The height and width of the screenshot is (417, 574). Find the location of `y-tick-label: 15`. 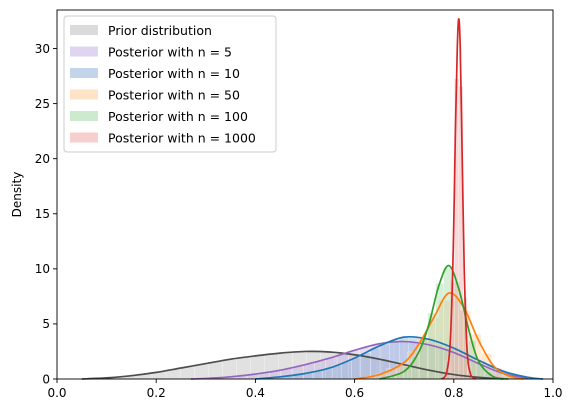

y-tick-label: 15 is located at coordinates (42, 214).